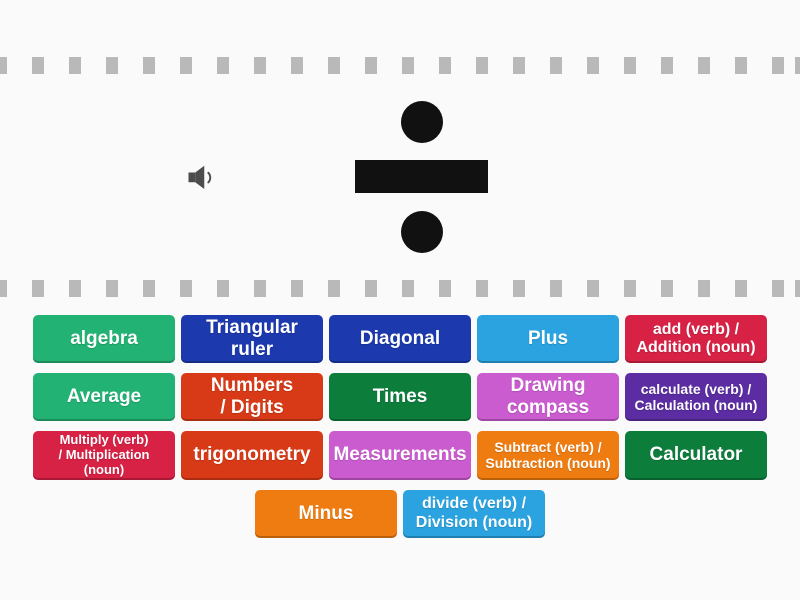 Image resolution: width=800 pixels, height=600 pixels. Describe the element at coordinates (400, 339) in the screenshot. I see `answer-button: Diagonal` at that location.